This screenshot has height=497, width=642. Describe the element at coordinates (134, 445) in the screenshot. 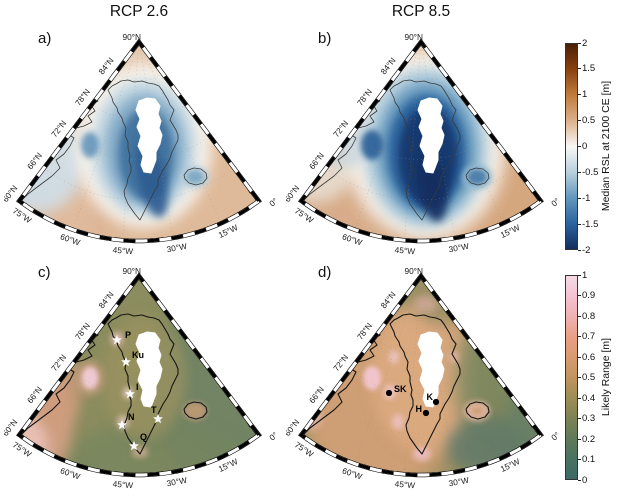

I see `site-marker-star-q` at that location.